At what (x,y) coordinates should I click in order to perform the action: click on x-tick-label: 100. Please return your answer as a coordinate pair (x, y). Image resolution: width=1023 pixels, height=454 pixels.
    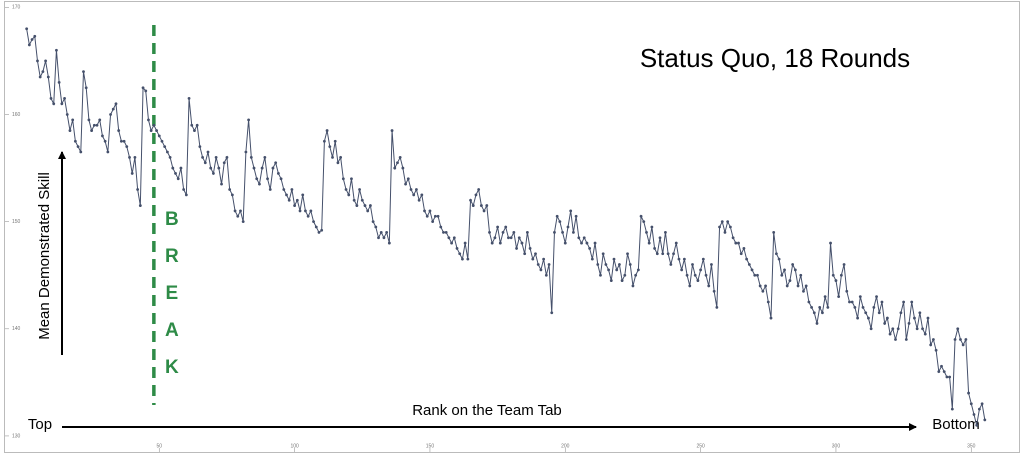
    Looking at the image, I should click on (294, 446).